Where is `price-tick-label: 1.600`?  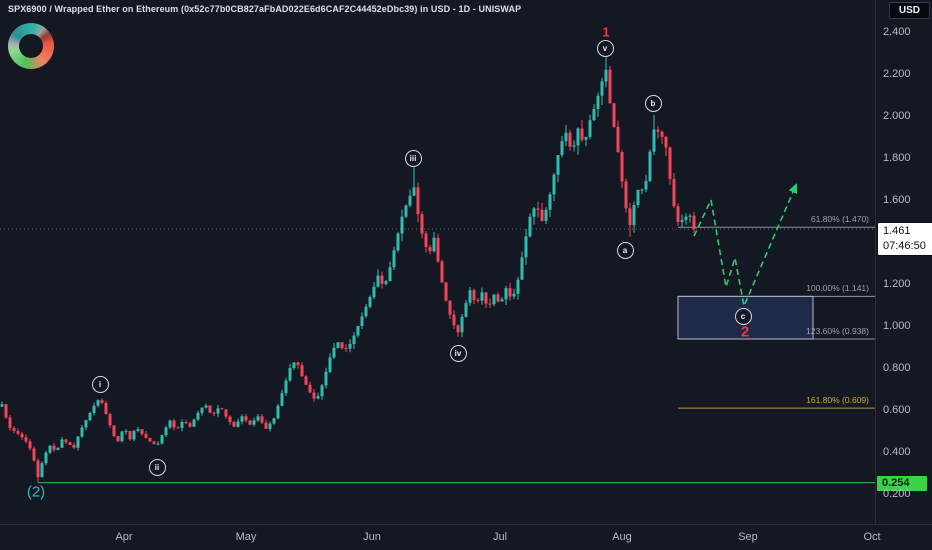 price-tick-label: 1.600 is located at coordinates (897, 199).